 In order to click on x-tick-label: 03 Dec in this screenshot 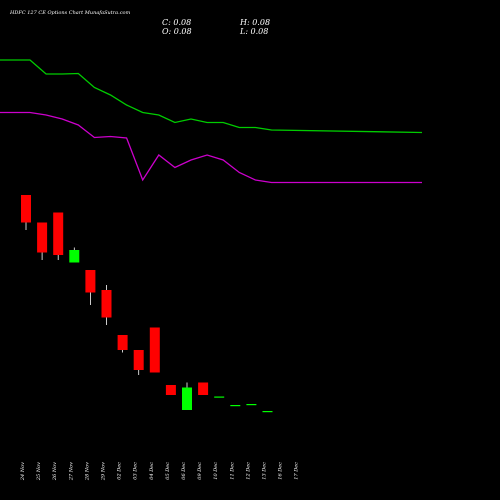, I will do `click(136, 471)`.